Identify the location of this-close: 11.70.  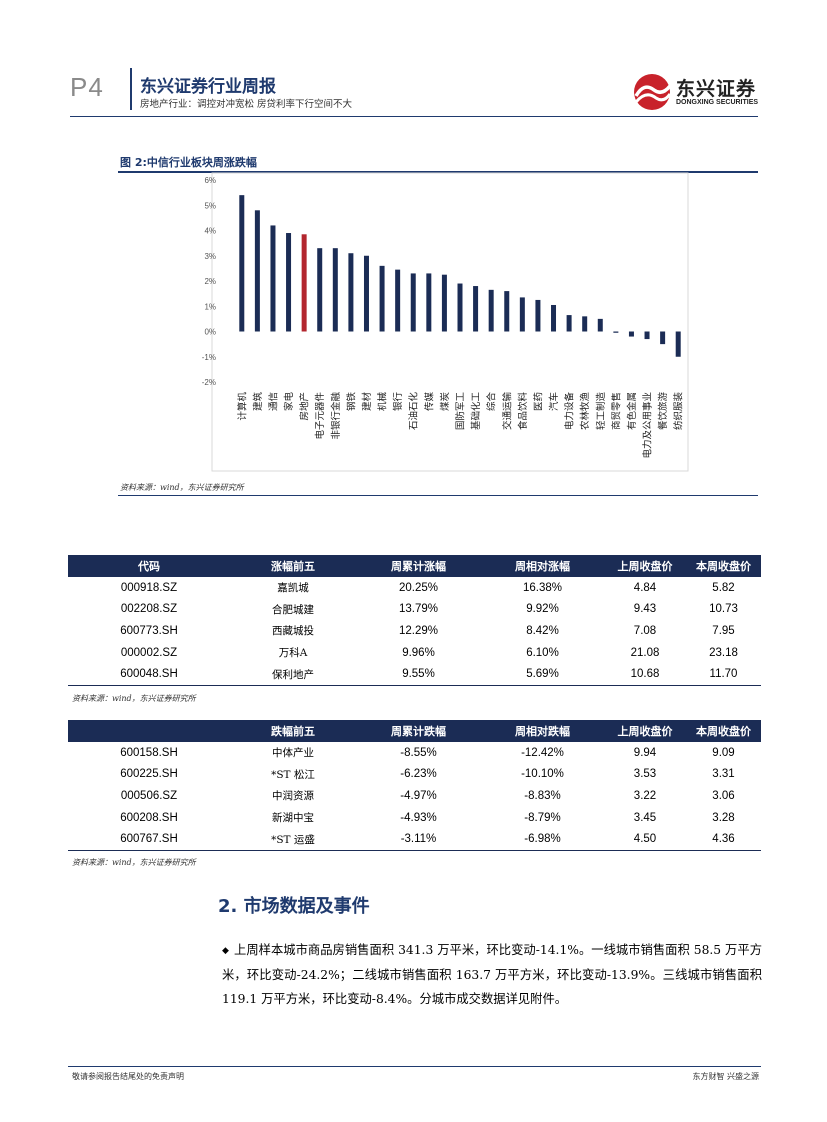
(723, 674).